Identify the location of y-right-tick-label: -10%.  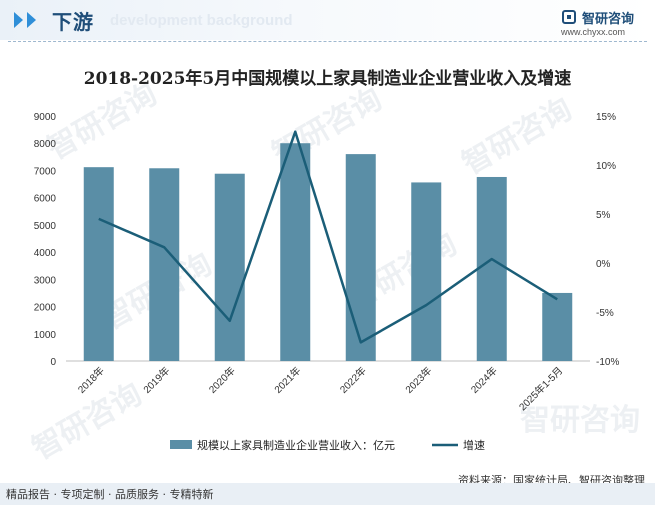
(607, 362).